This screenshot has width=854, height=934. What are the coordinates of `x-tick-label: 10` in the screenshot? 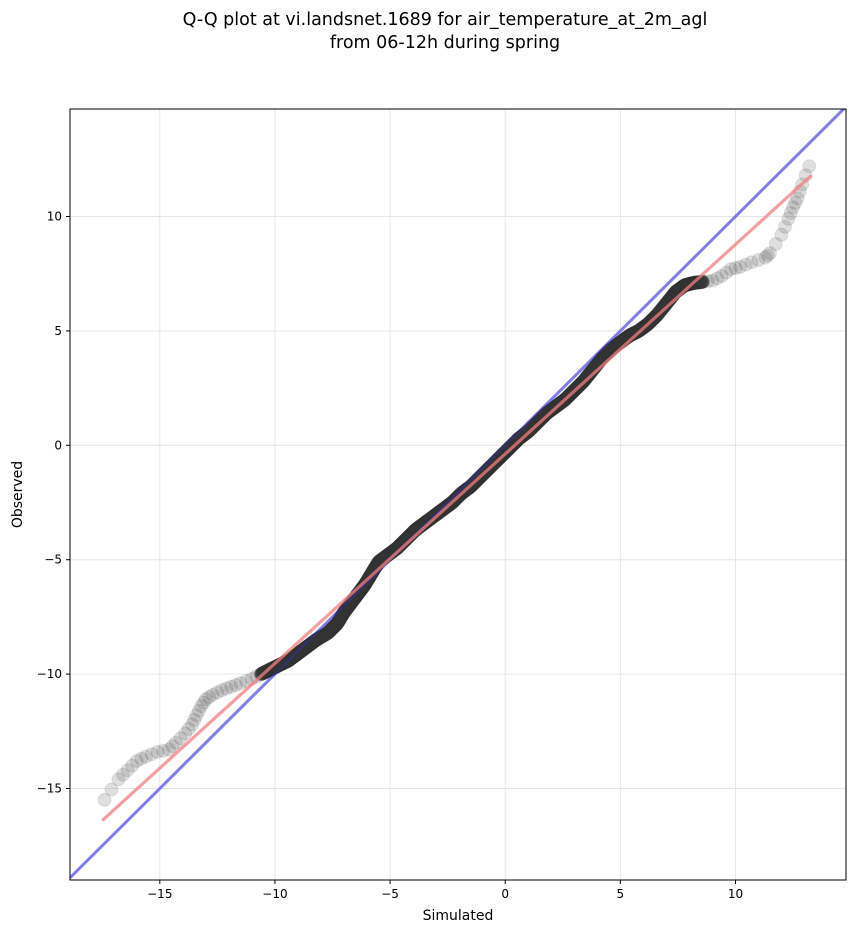 It's located at (735, 894).